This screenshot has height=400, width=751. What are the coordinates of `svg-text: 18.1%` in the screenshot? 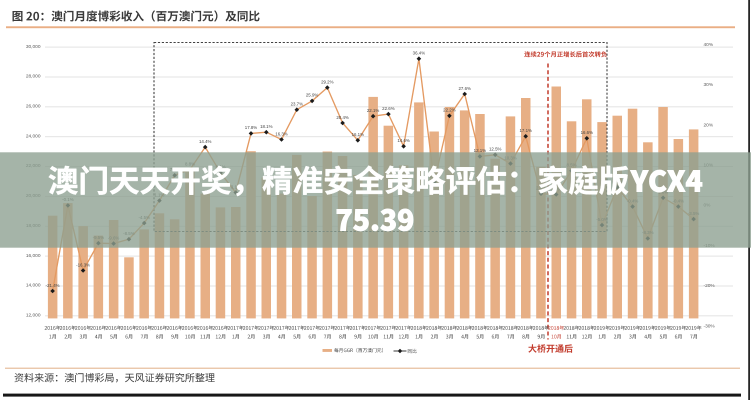 It's located at (266, 126).